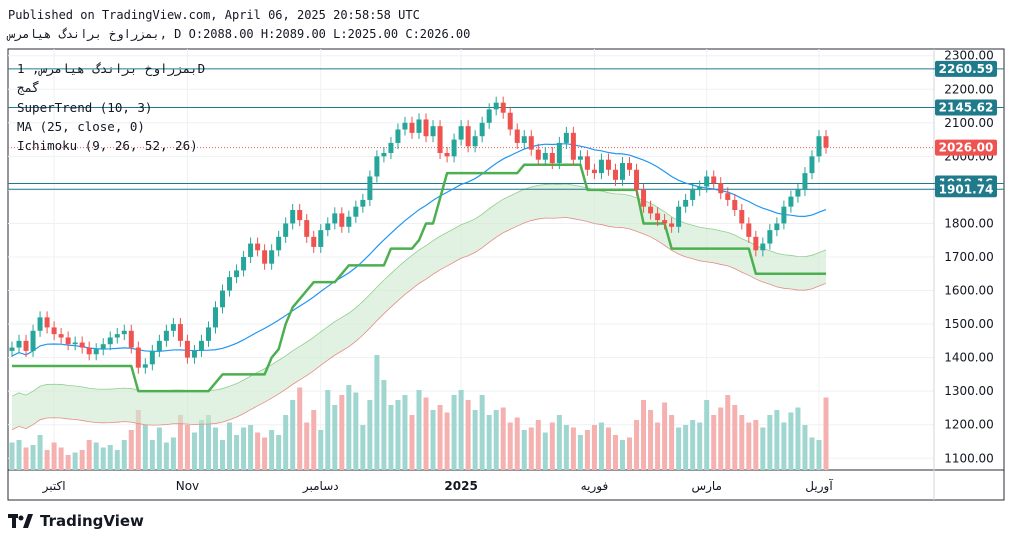 This screenshot has height=541, width=1012. What do you see at coordinates (969, 458) in the screenshot?
I see `y-tick-label: 1100.00` at bounding box center [969, 458].